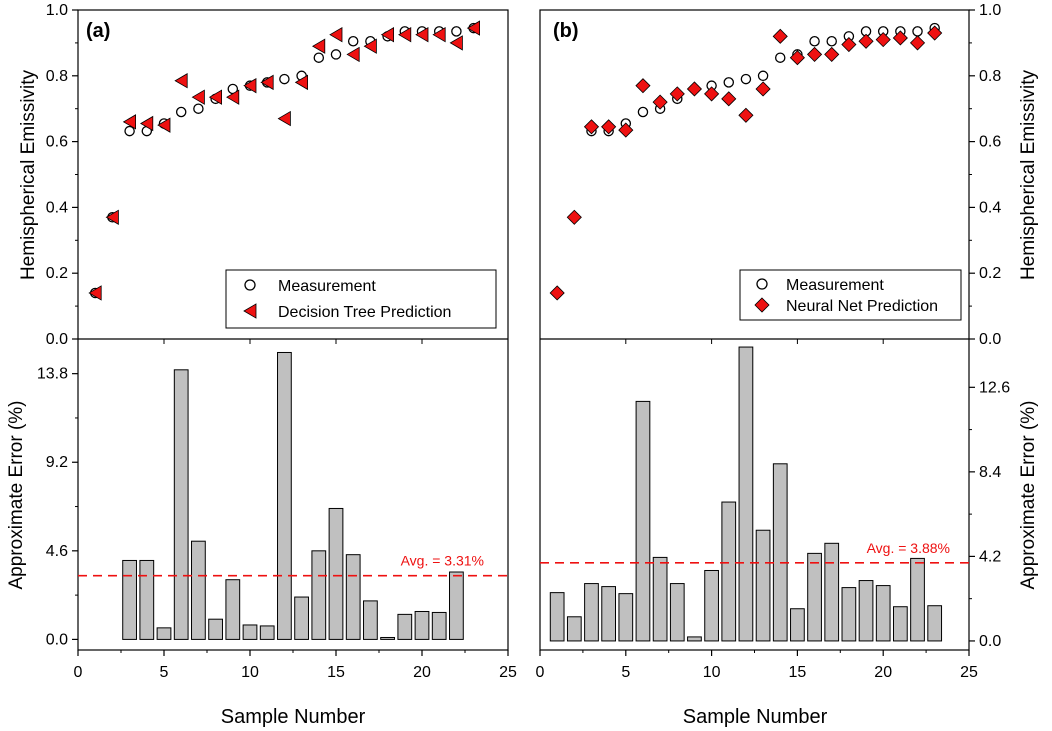  Describe the element at coordinates (762, 284) in the screenshot. I see `legend-b-measurement-marker` at that location.